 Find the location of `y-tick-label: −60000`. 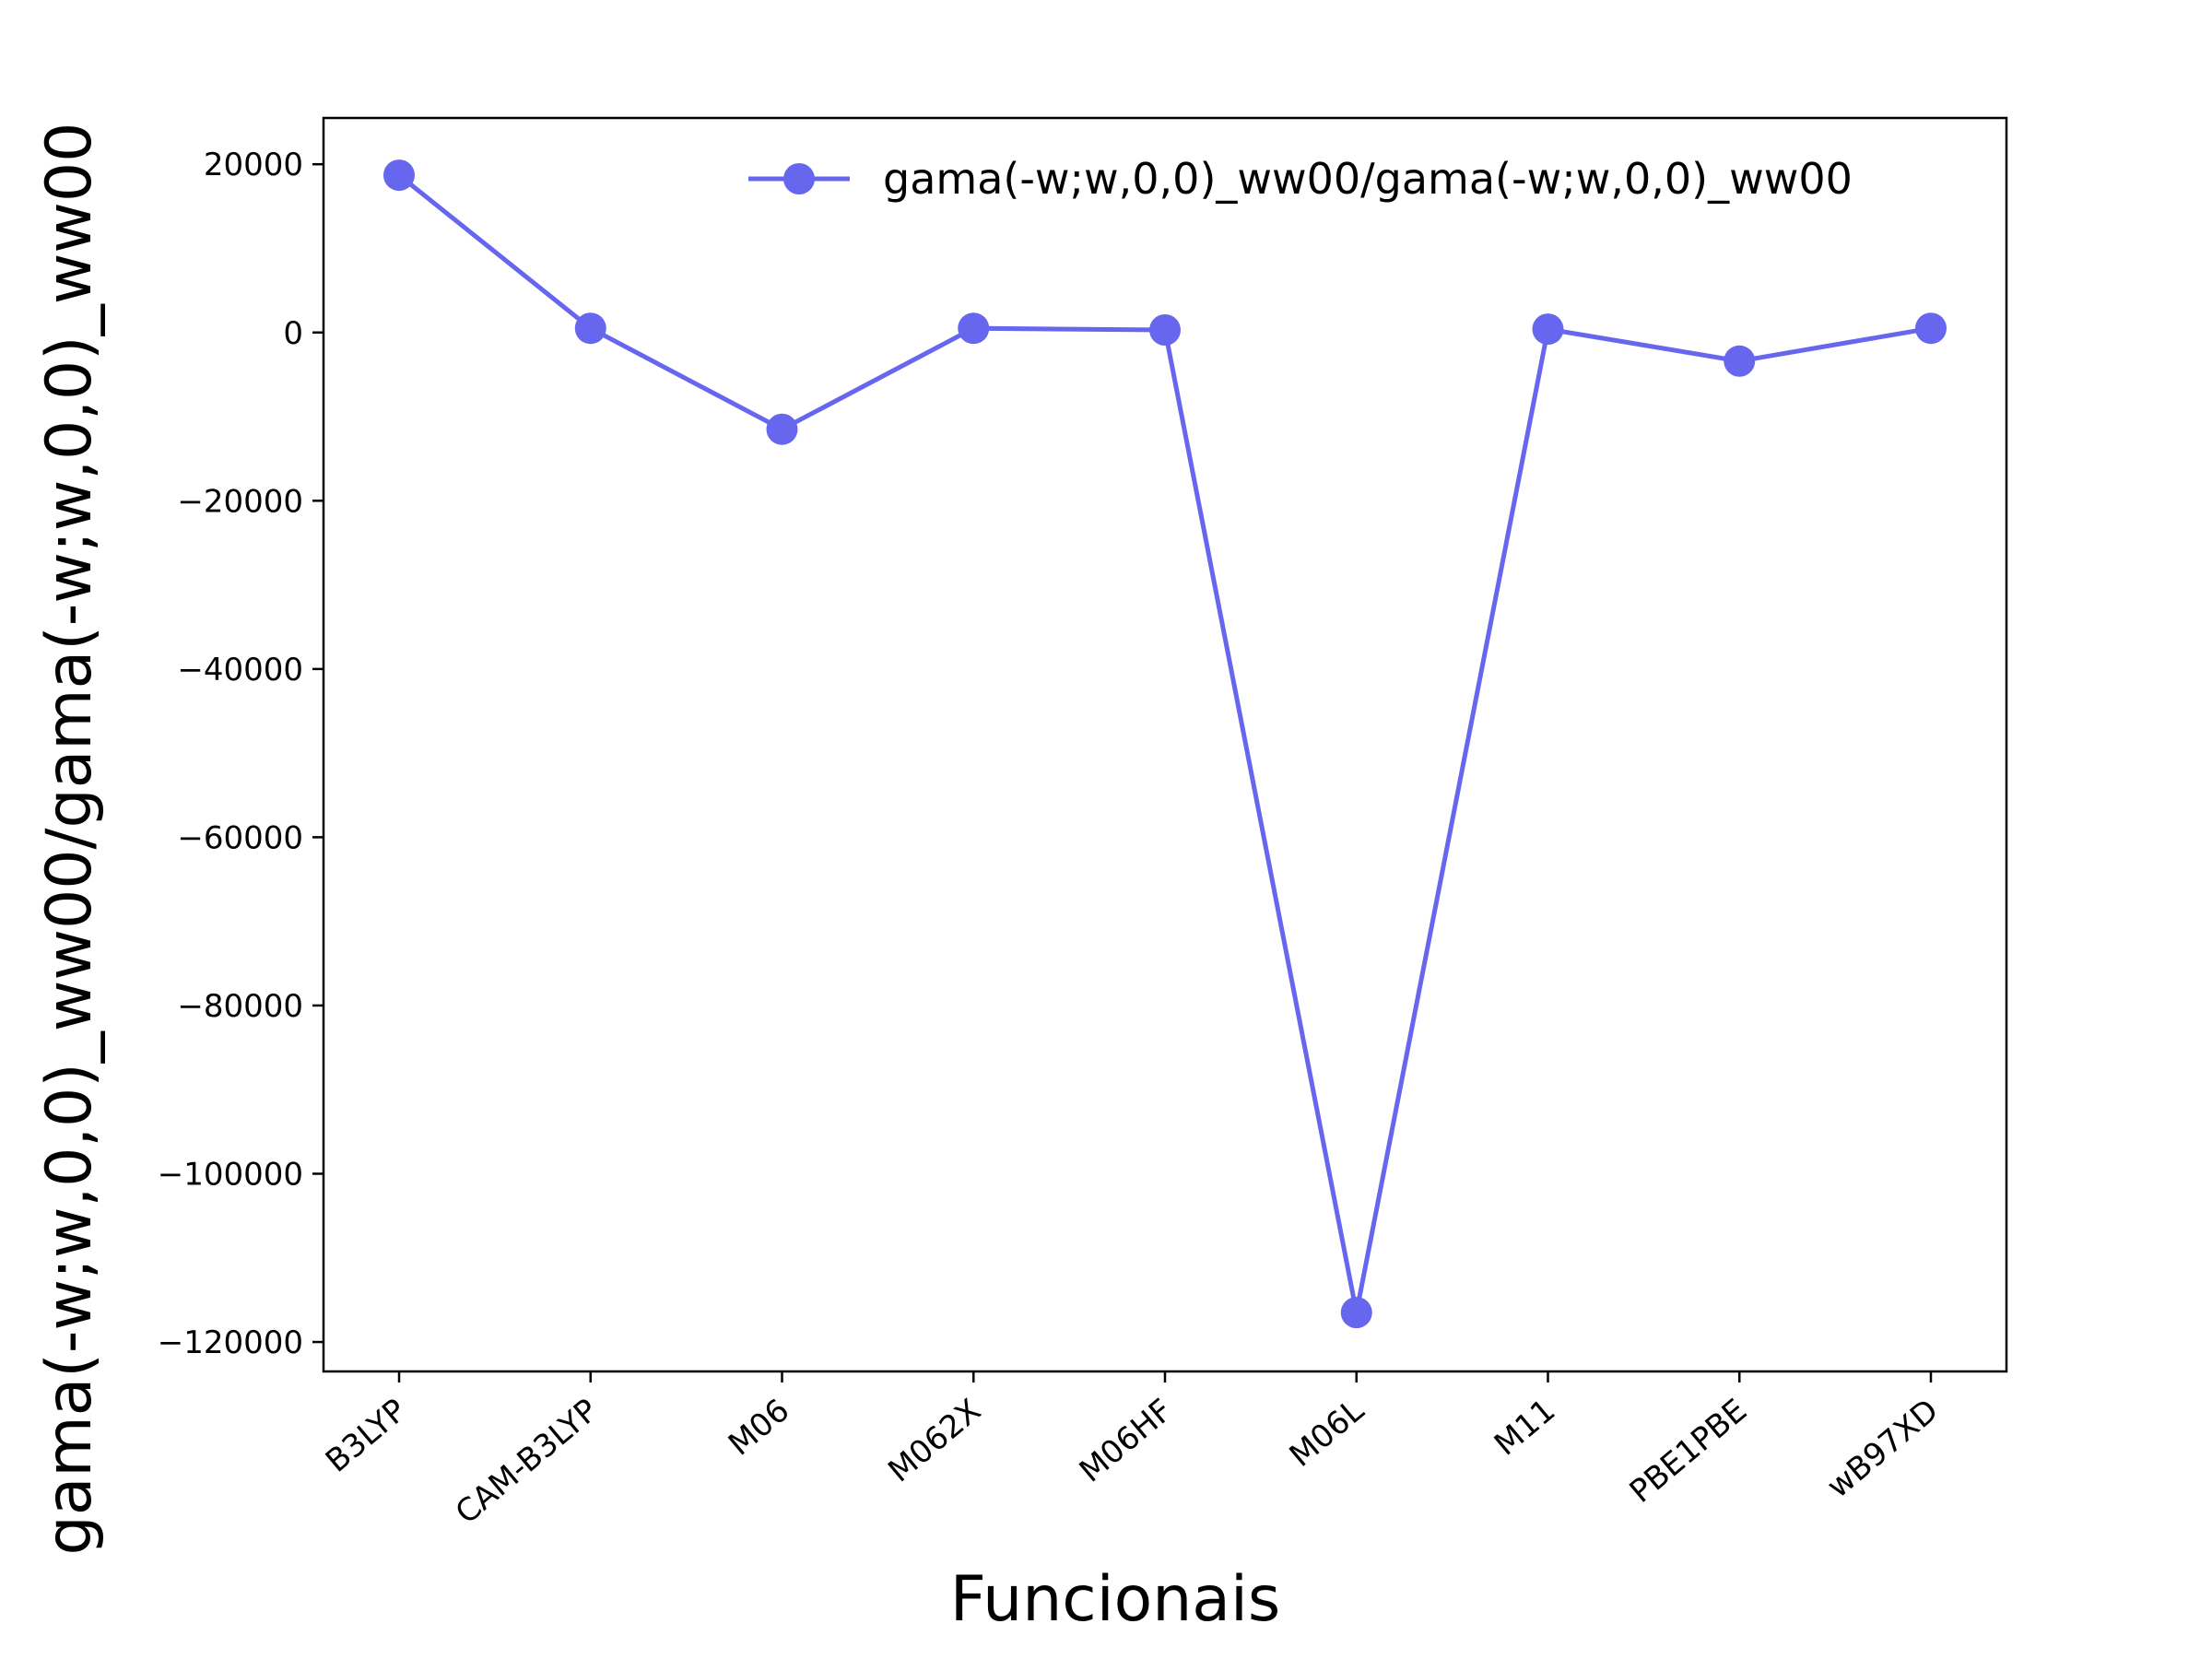

y-tick-label: −60000 is located at coordinates (240, 837).